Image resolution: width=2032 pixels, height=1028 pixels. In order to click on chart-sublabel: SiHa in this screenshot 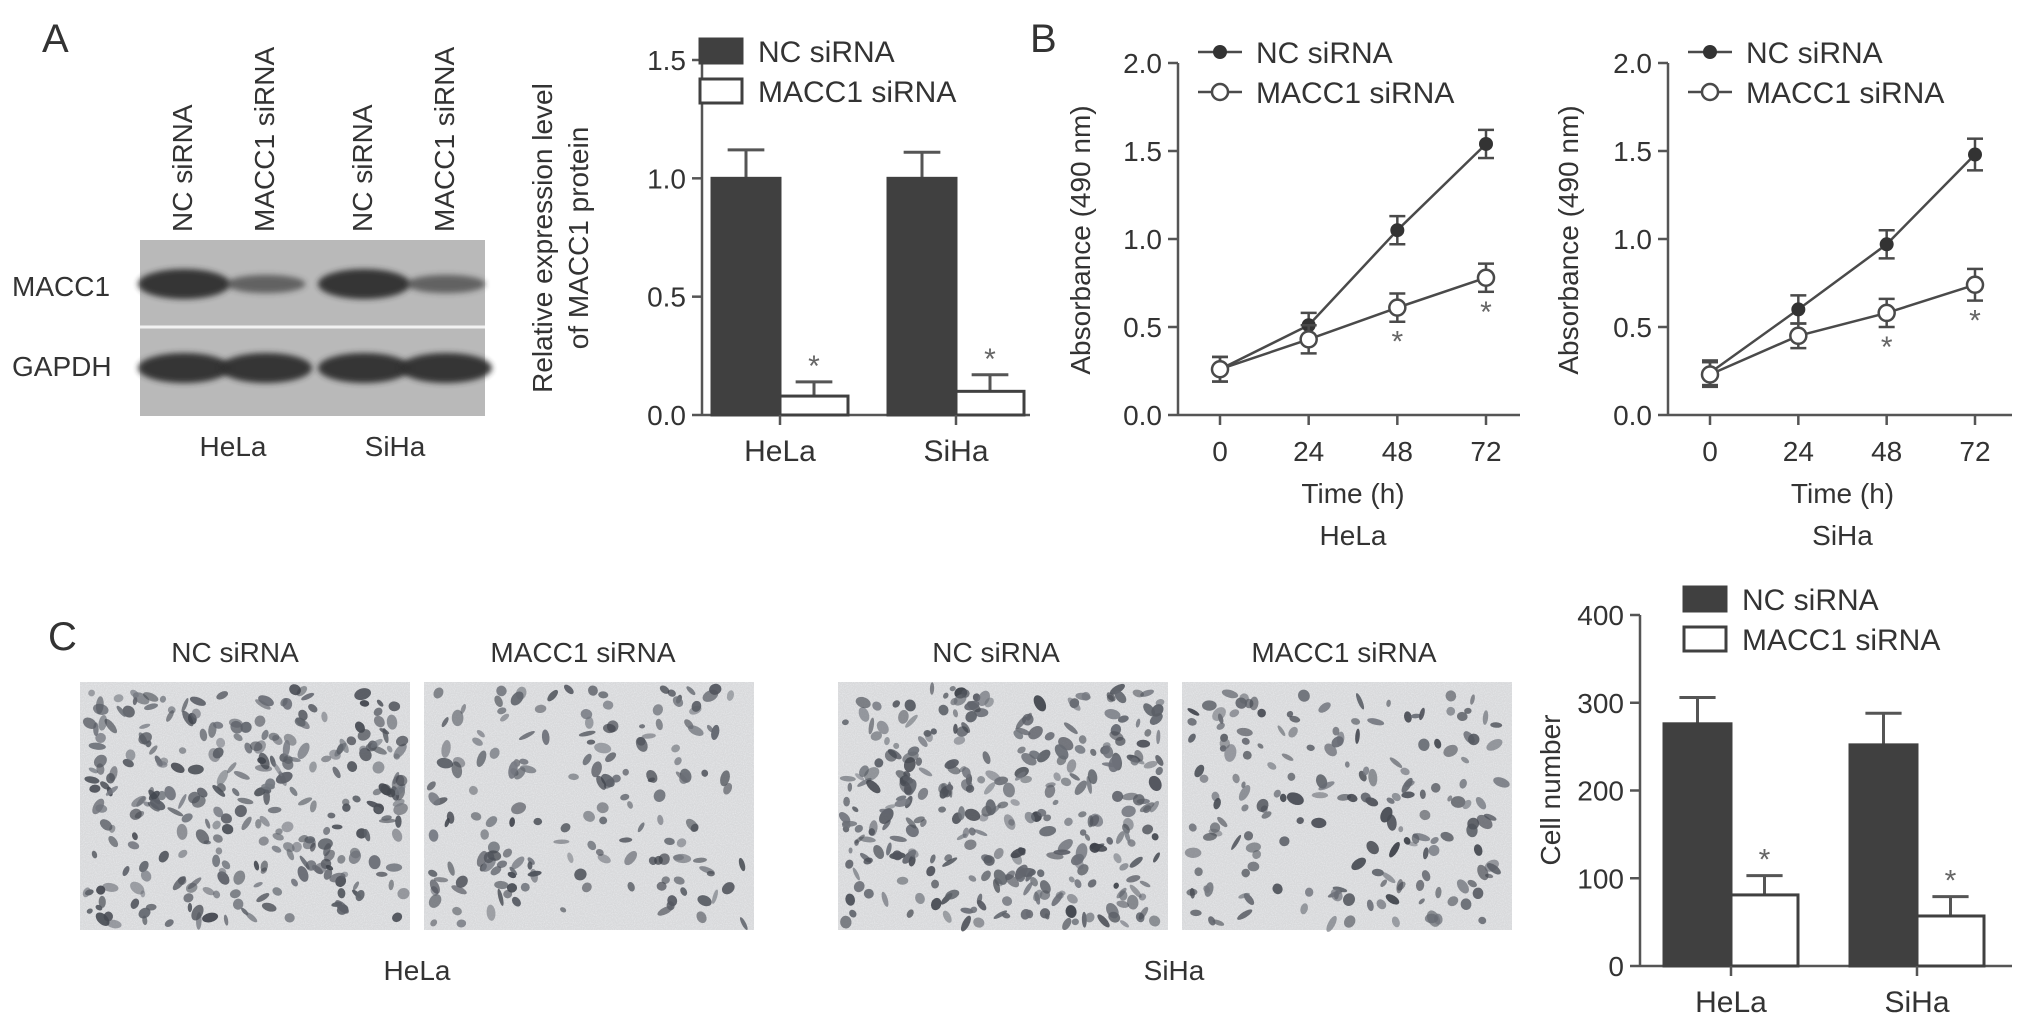, I will do `click(1842, 535)`.